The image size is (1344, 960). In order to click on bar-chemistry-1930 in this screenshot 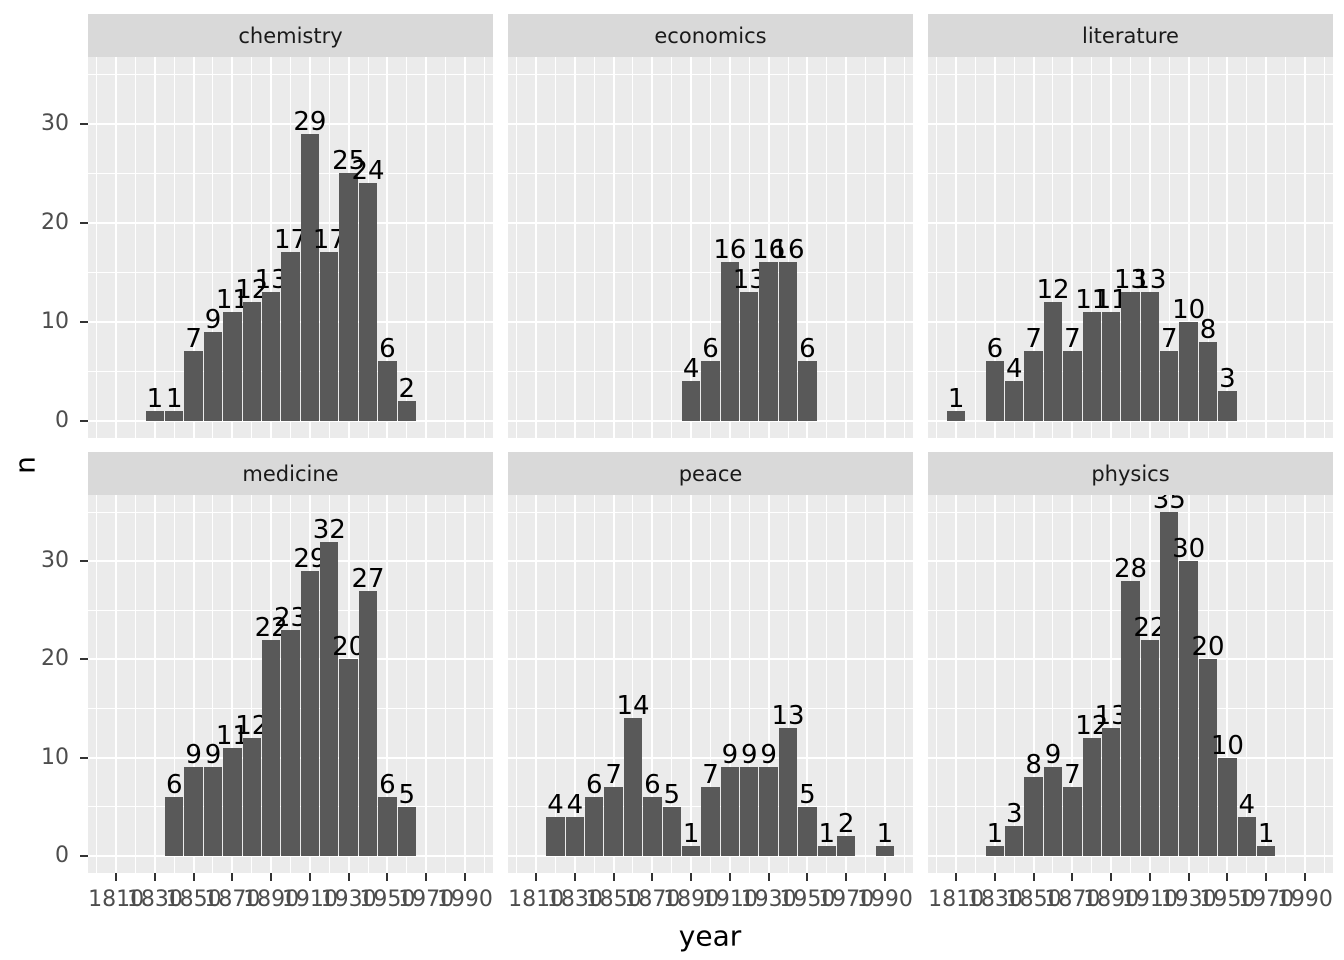, I will do `click(348, 297)`.